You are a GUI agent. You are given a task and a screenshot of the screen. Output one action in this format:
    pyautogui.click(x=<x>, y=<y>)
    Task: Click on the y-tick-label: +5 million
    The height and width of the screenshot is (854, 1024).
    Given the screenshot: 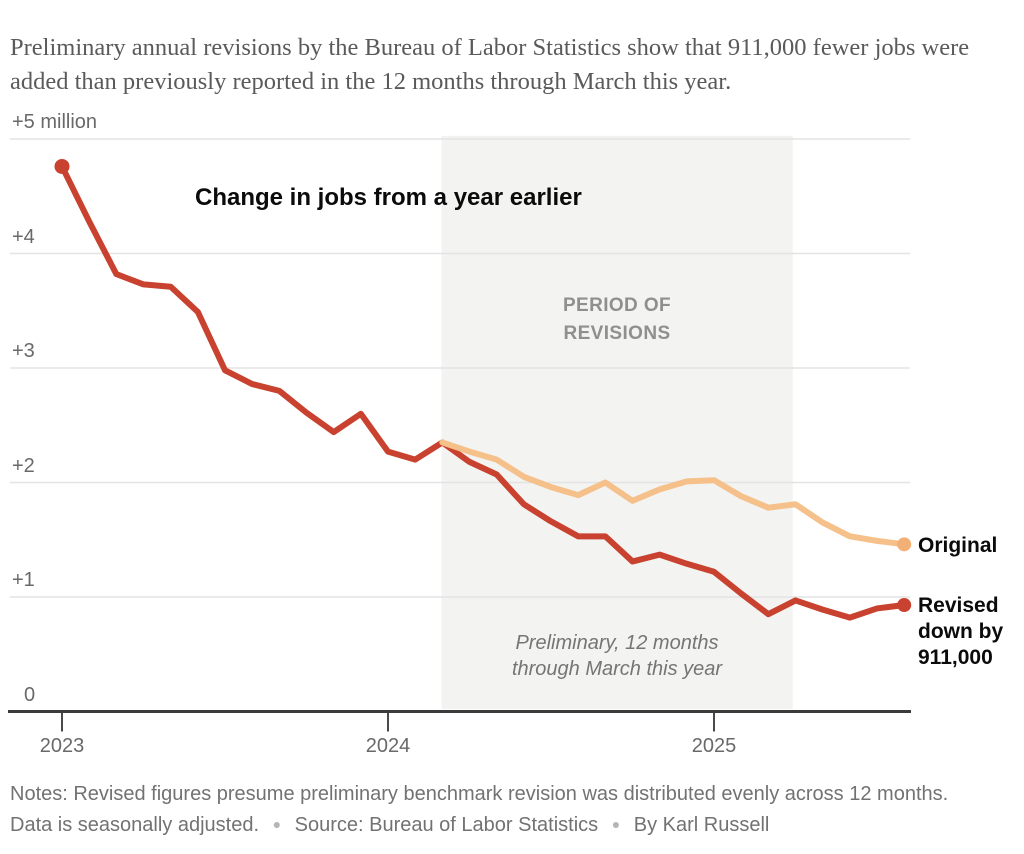 What is the action you would take?
    pyautogui.click(x=55, y=122)
    